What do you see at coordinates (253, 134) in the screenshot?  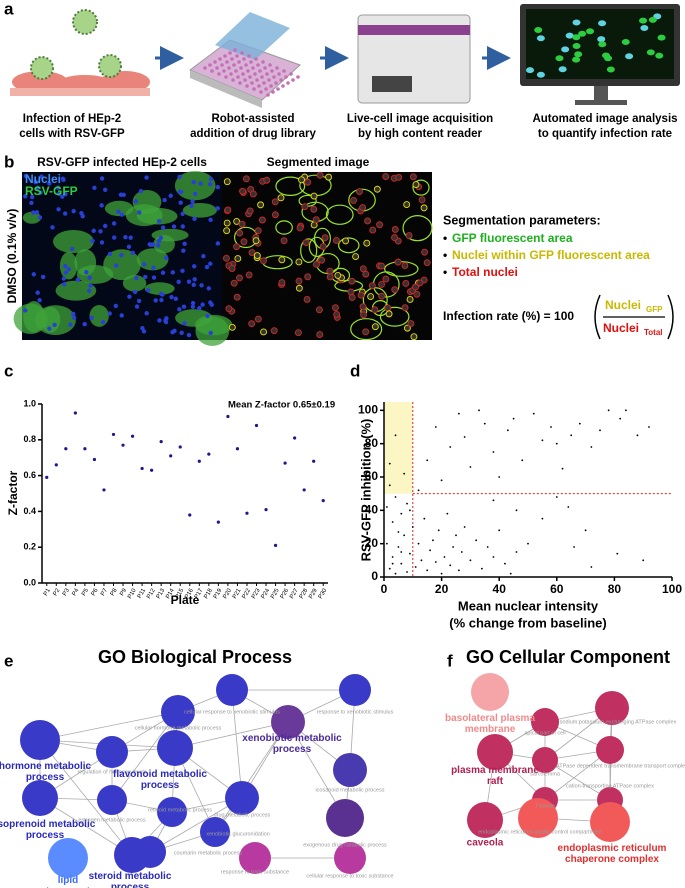 I see `step-caption: addition of drug library` at bounding box center [253, 134].